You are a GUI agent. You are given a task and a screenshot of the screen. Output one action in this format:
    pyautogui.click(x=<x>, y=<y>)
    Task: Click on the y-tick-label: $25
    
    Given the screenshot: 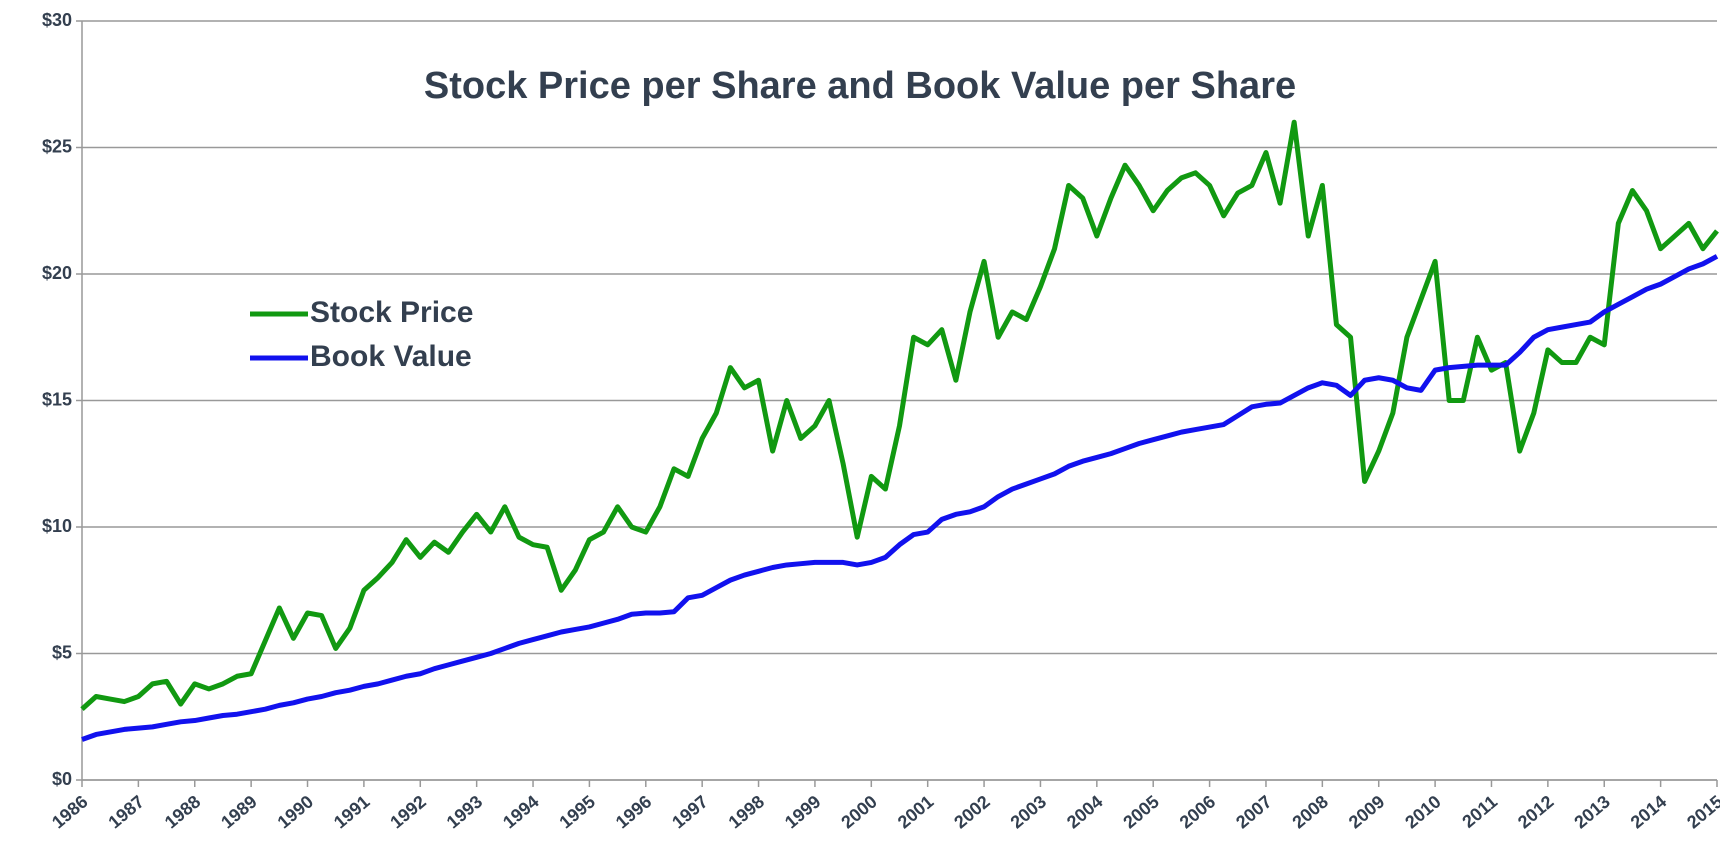 What is the action you would take?
    pyautogui.click(x=57, y=146)
    